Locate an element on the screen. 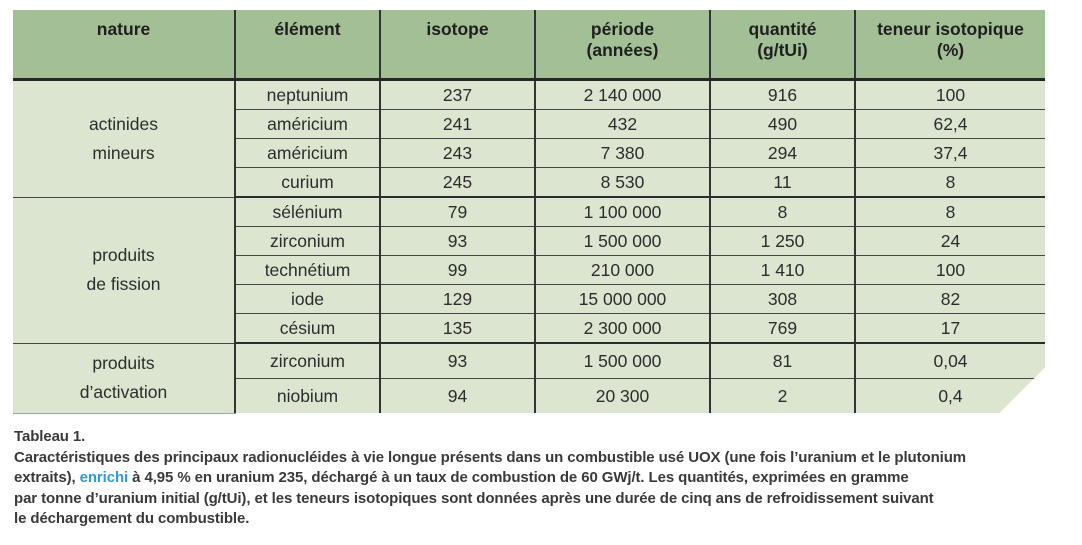 The width and height of the screenshot is (1082, 545). cell-quantite: 294 is located at coordinates (782, 153).